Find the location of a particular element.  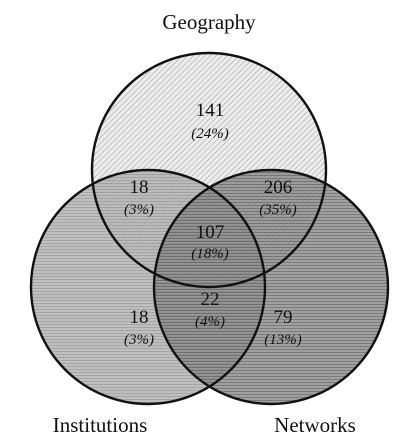

institutions-networks-count: 22 is located at coordinates (210, 299).